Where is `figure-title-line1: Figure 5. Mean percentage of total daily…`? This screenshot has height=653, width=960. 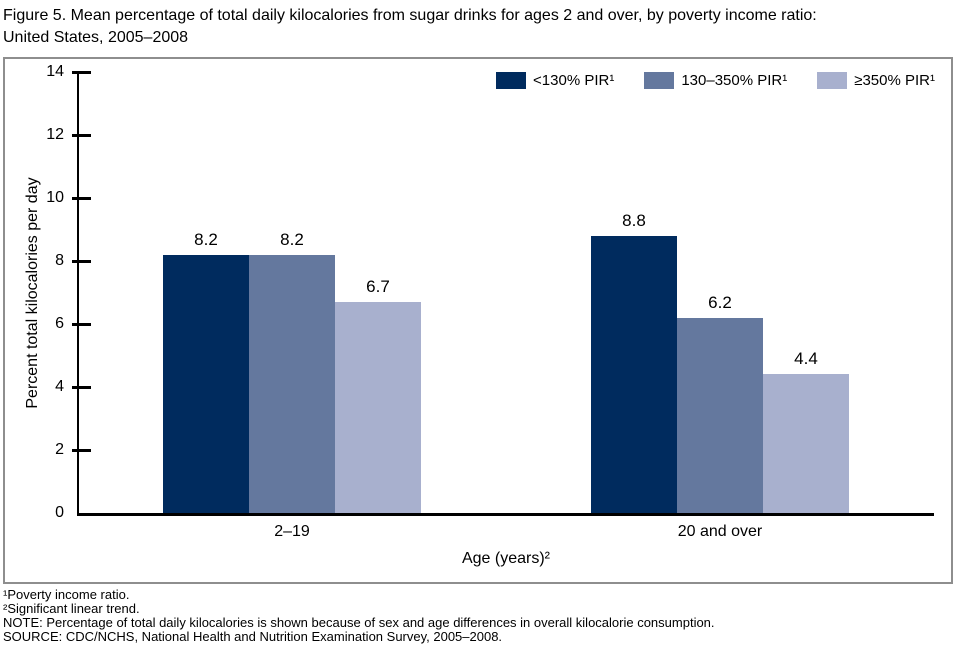
figure-title-line1: Figure 5. Mean percentage of total daily… is located at coordinates (410, 15).